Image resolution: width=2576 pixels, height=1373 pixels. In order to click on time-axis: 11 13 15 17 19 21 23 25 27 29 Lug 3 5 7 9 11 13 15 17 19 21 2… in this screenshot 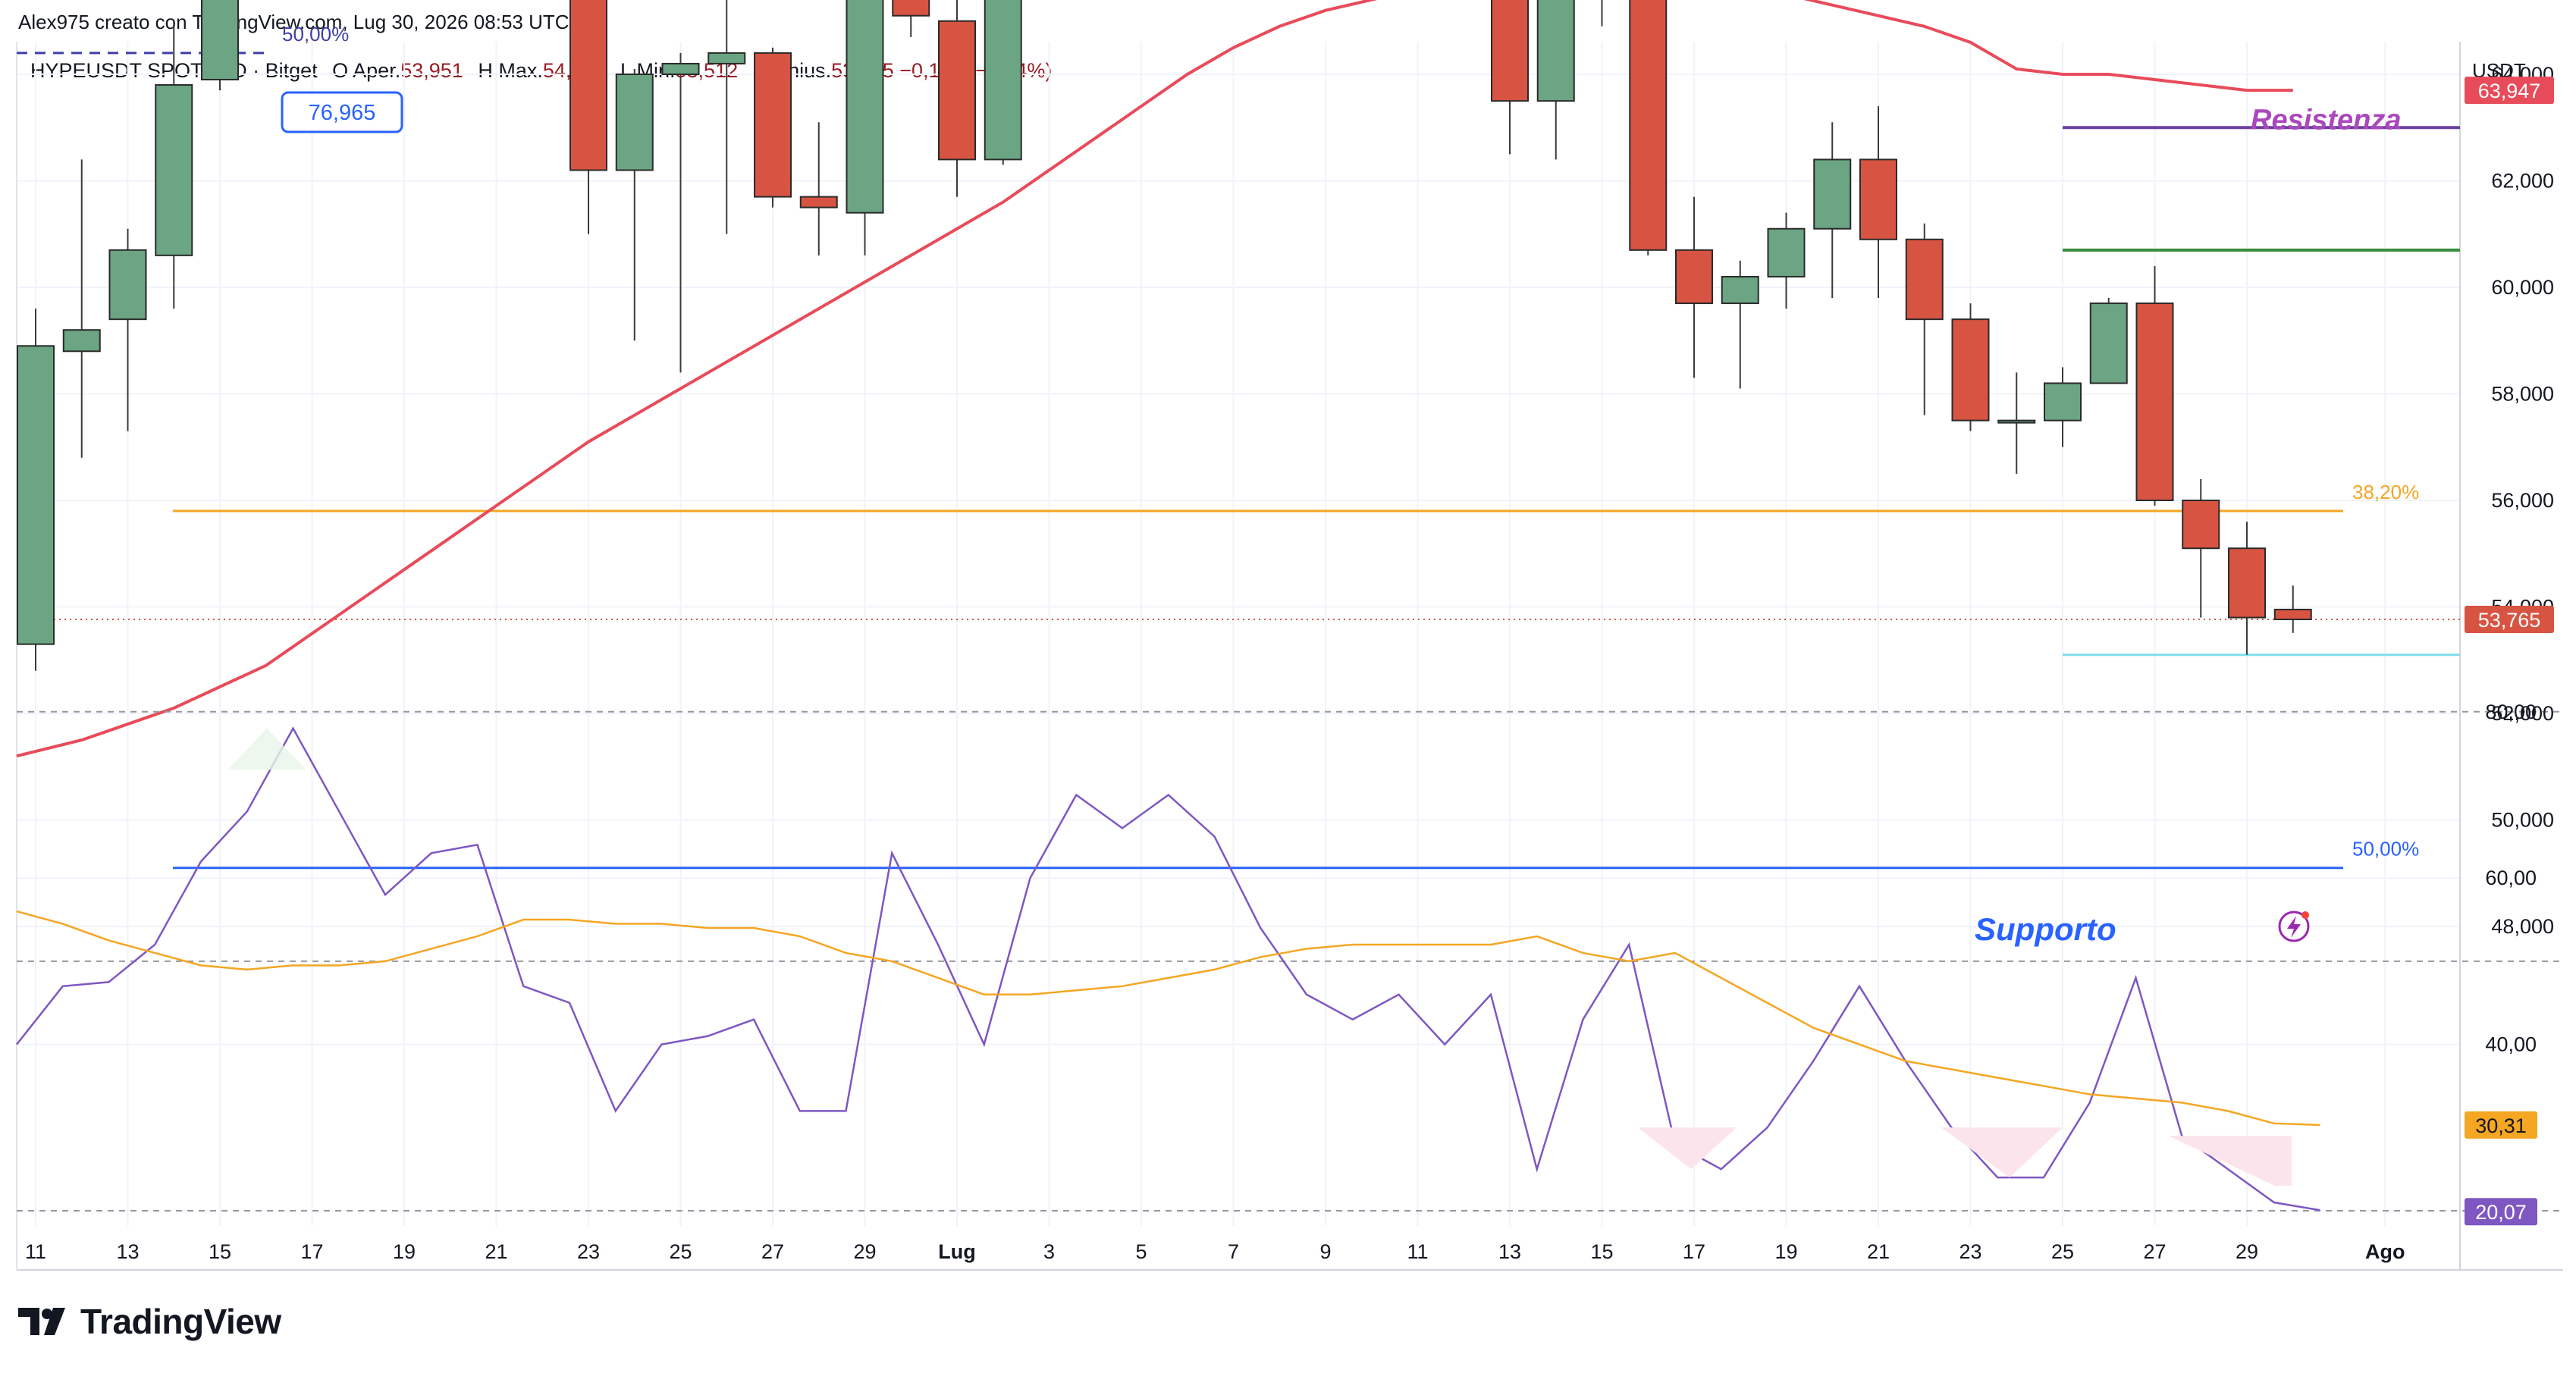, I will do `click(1215, 1251)`.